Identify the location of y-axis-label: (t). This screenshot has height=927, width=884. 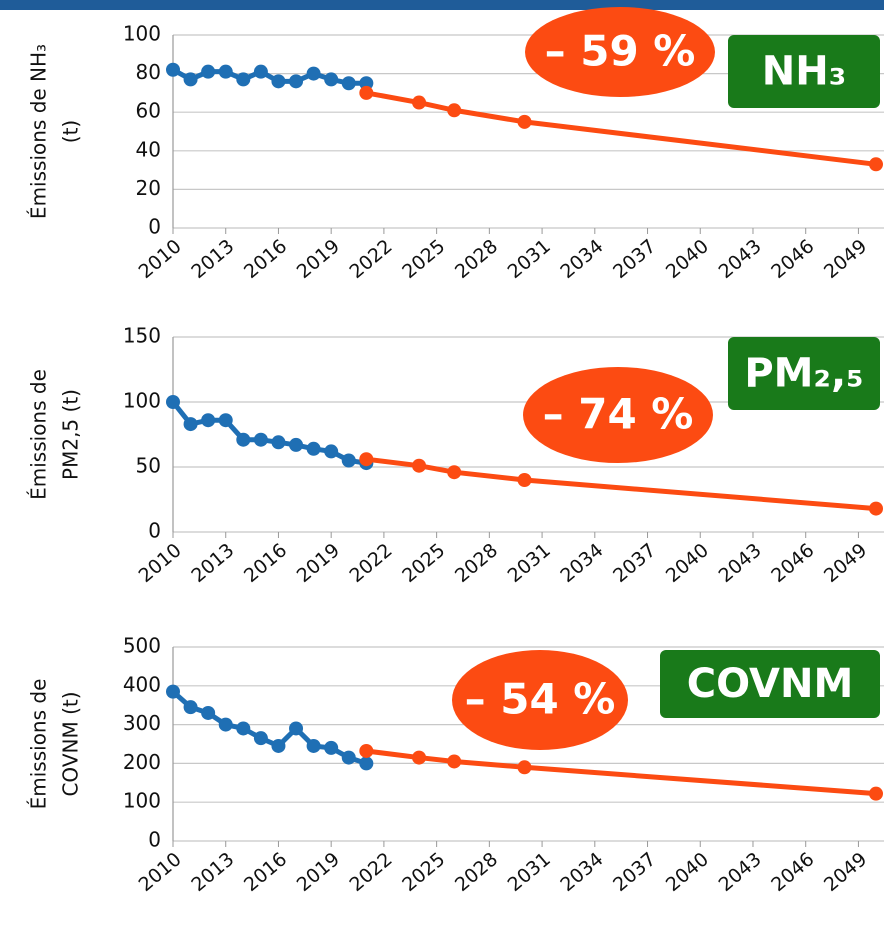
(71, 131).